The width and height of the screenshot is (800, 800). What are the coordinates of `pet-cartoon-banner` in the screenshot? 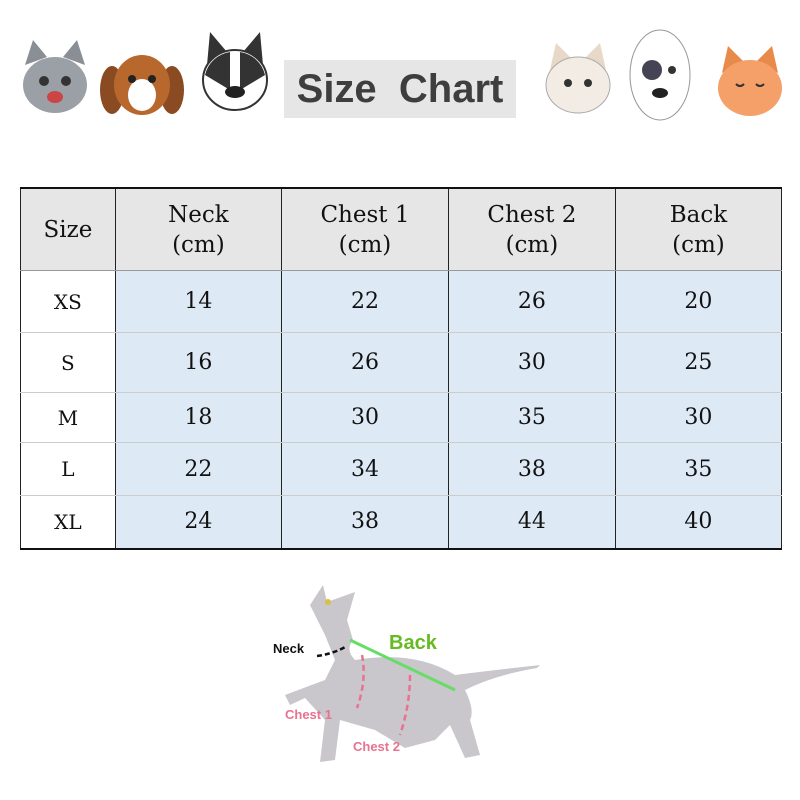 It's located at (402, 75).